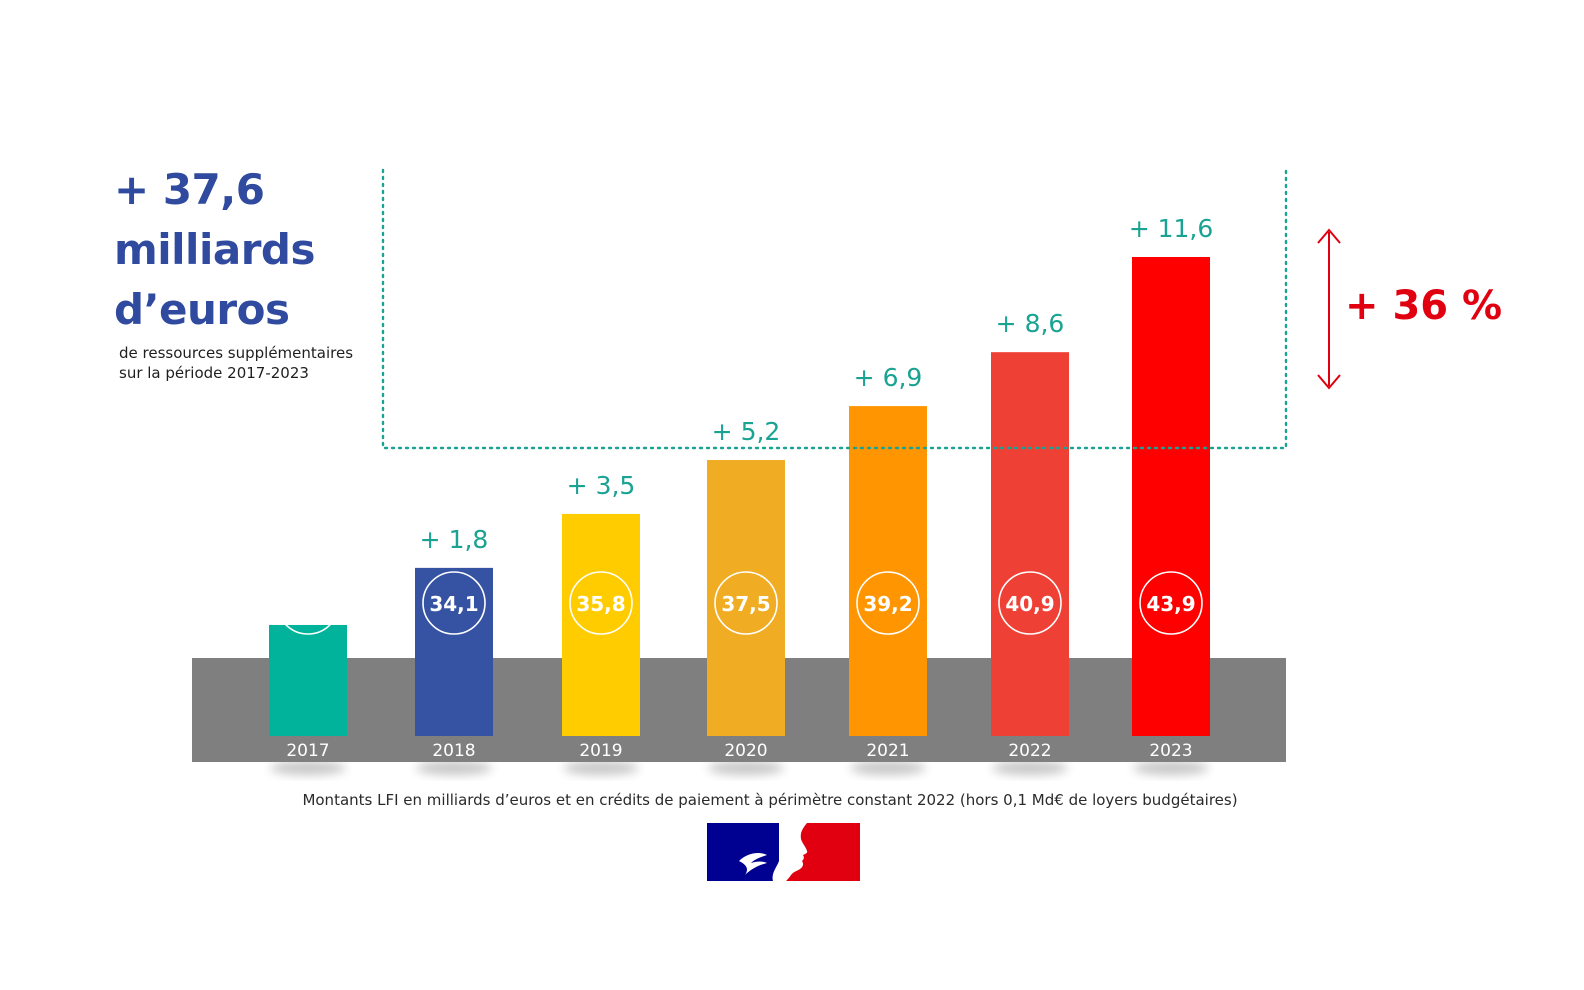 This screenshot has width=1584, height=990. Describe the element at coordinates (1029, 751) in the screenshot. I see `x-tick-label: 2022` at that location.